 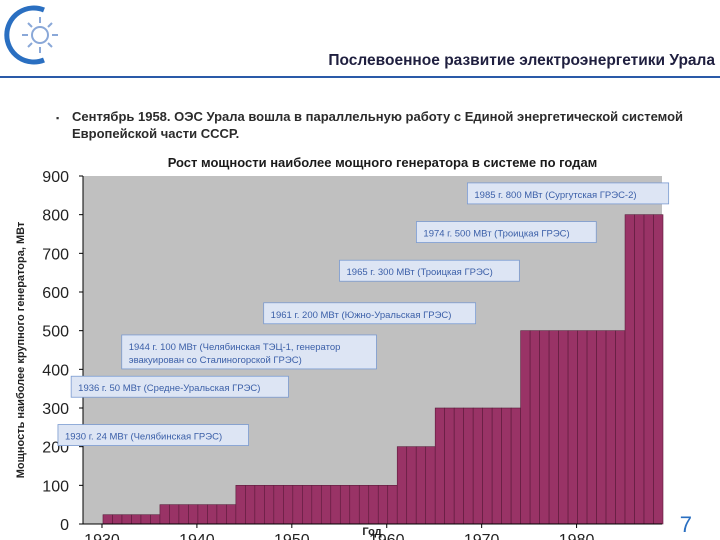 What do you see at coordinates (126, 519) in the screenshot?
I see `bar-1932` at bounding box center [126, 519].